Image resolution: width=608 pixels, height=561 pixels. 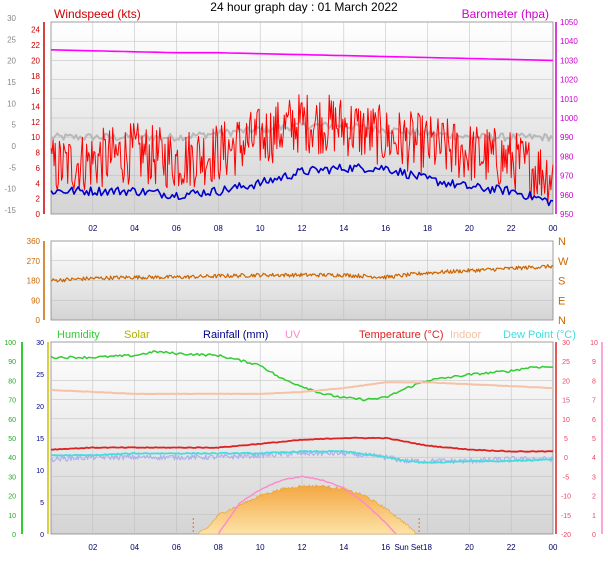 I want to click on temp-humidity-x-tick: 10, so click(x=260, y=547).